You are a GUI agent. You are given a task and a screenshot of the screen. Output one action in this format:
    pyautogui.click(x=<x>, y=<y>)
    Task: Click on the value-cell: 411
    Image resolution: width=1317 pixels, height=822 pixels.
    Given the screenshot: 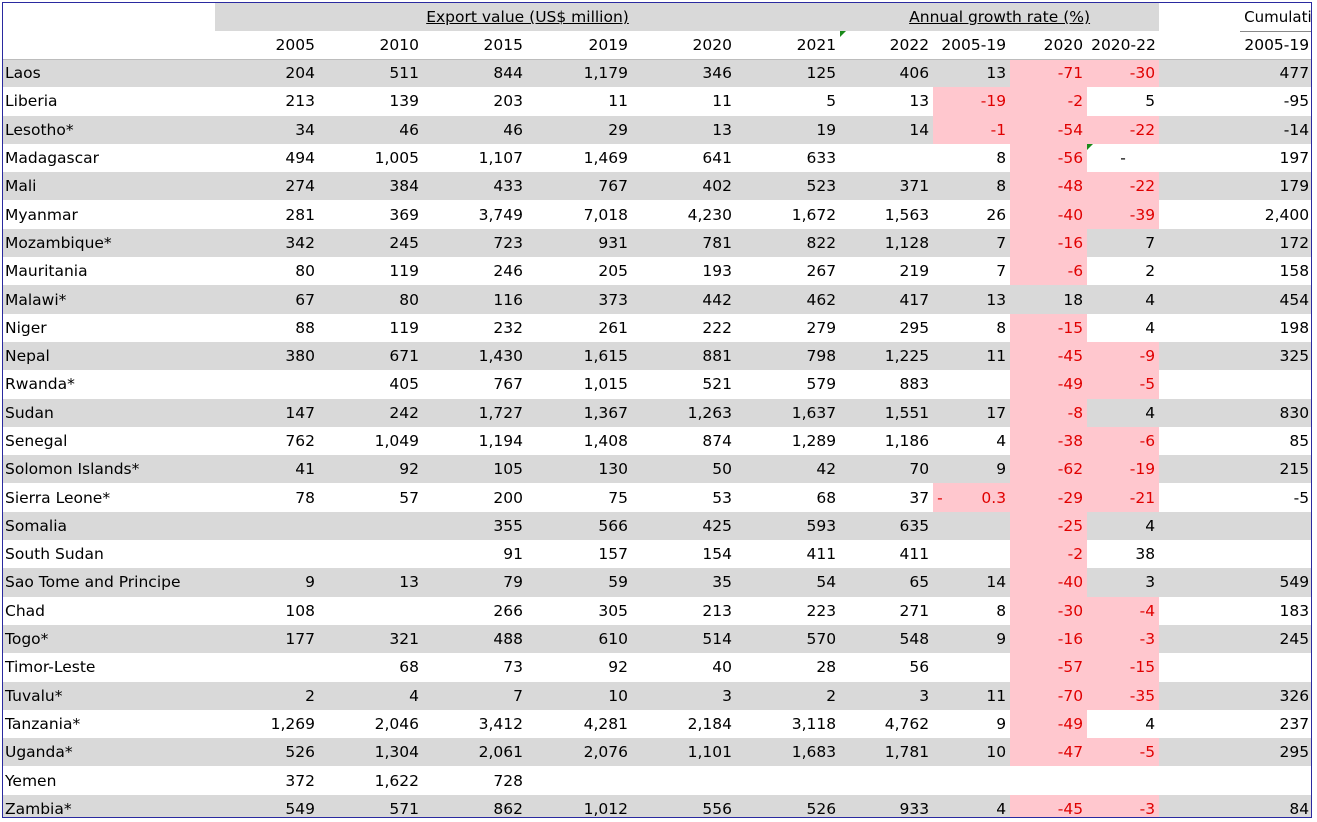 What is the action you would take?
    pyautogui.click(x=914, y=554)
    